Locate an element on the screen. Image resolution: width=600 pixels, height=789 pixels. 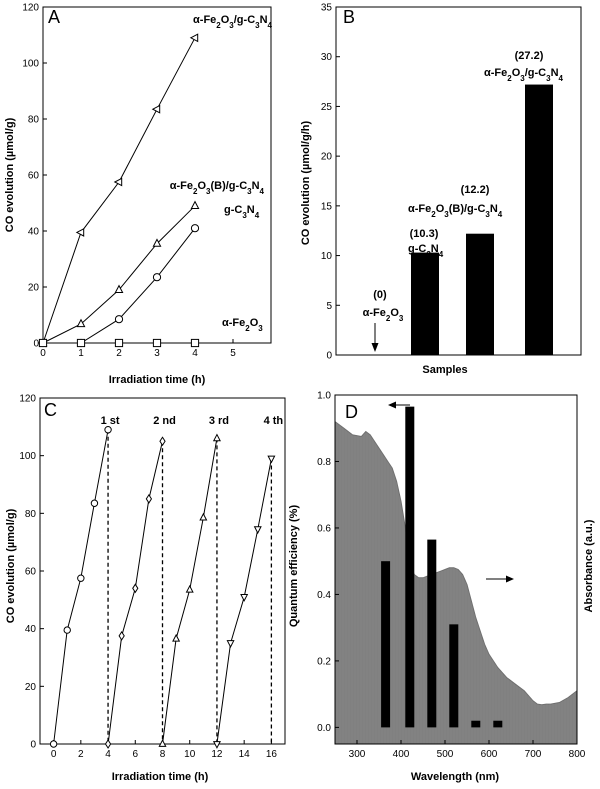
panel-d-x-axis-title: Wavelength (nm) is located at coordinates (455, 777).